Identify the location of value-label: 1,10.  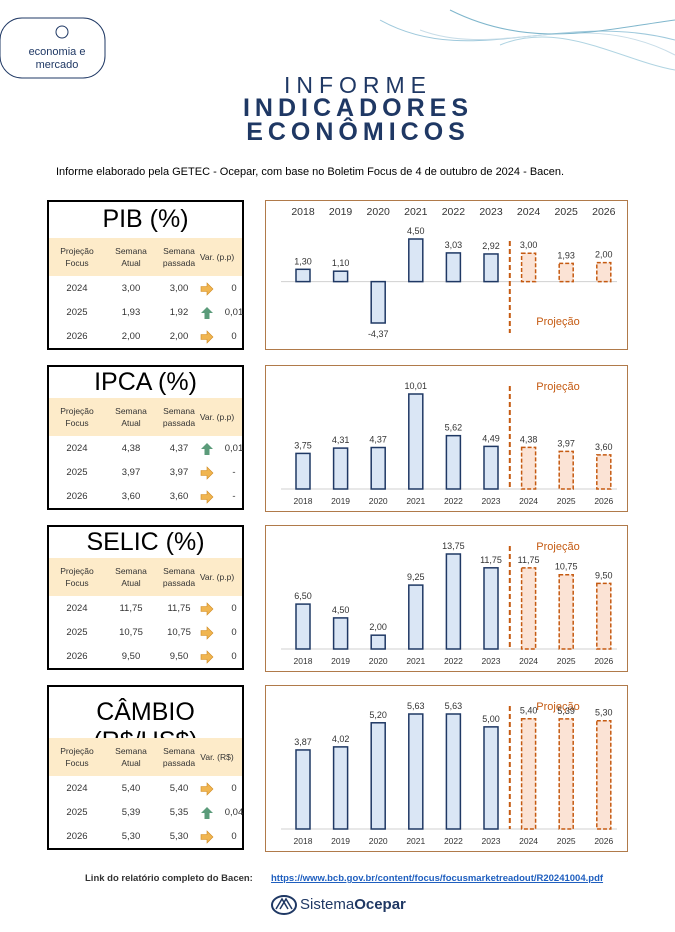
(341, 263).